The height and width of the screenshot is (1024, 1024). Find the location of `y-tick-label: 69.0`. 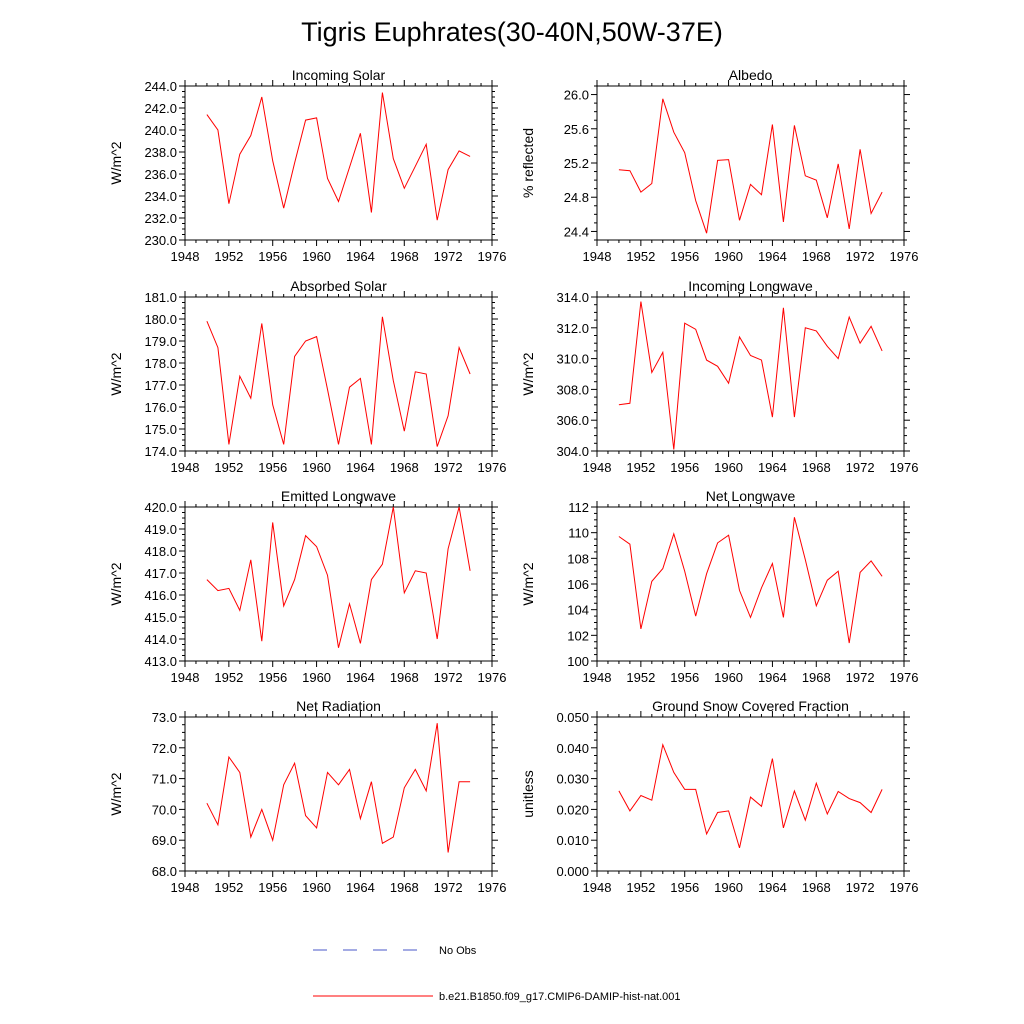

y-tick-label: 69.0 is located at coordinates (164, 840).